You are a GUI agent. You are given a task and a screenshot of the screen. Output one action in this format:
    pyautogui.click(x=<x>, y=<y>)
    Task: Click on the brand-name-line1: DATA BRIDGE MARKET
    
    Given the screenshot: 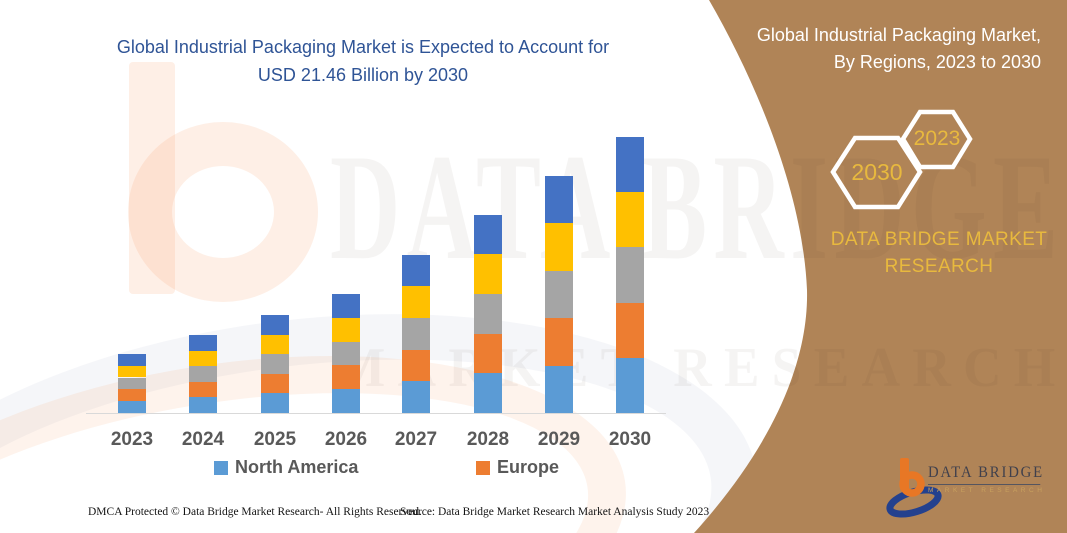 What is the action you would take?
    pyautogui.click(x=939, y=239)
    